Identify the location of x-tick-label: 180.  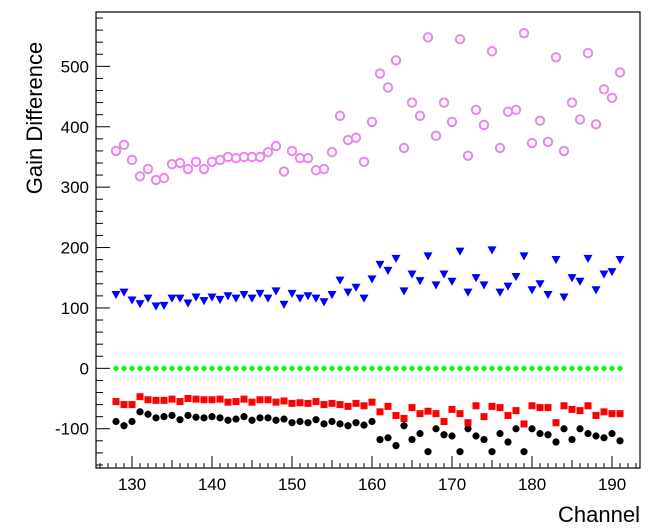
(532, 484).